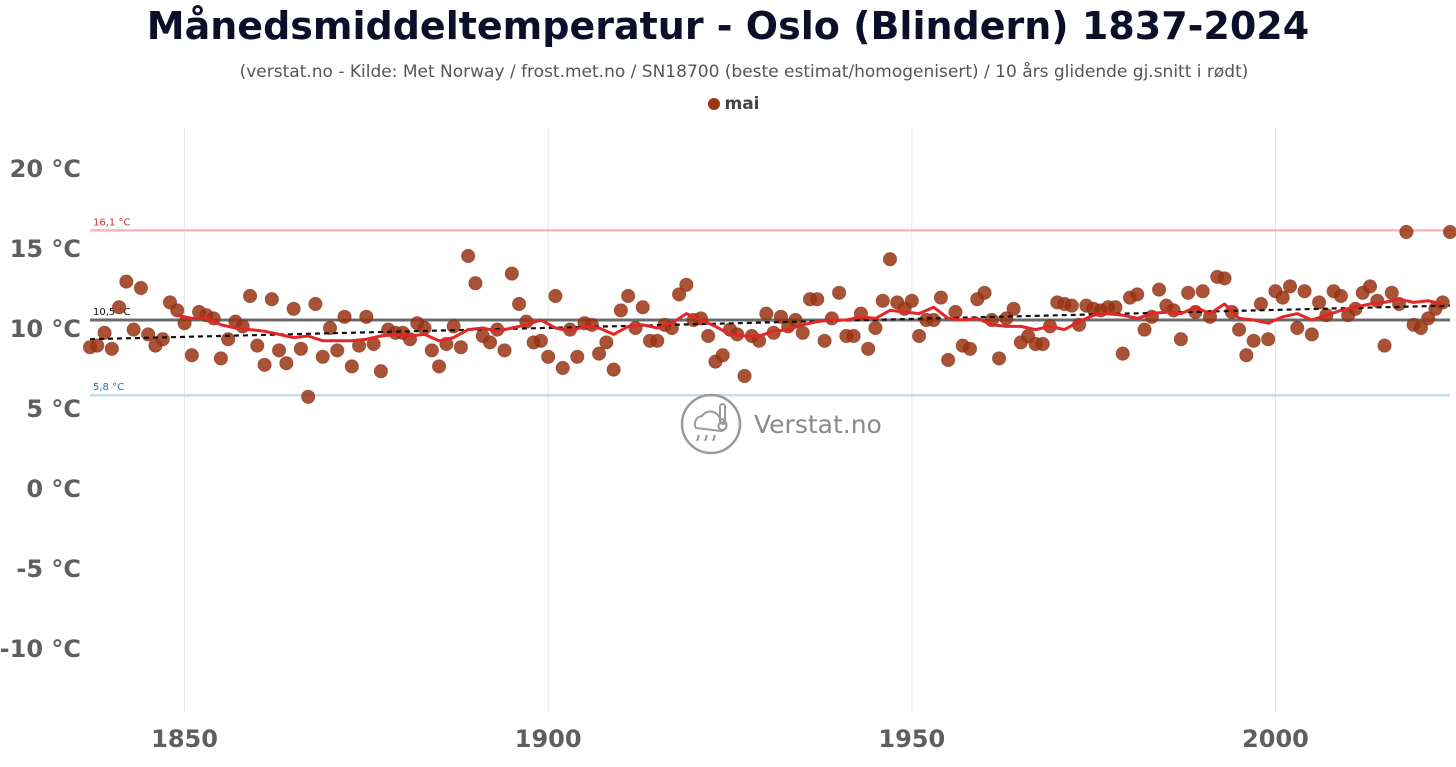  I want to click on watermark: Verstat.no, so click(781, 424).